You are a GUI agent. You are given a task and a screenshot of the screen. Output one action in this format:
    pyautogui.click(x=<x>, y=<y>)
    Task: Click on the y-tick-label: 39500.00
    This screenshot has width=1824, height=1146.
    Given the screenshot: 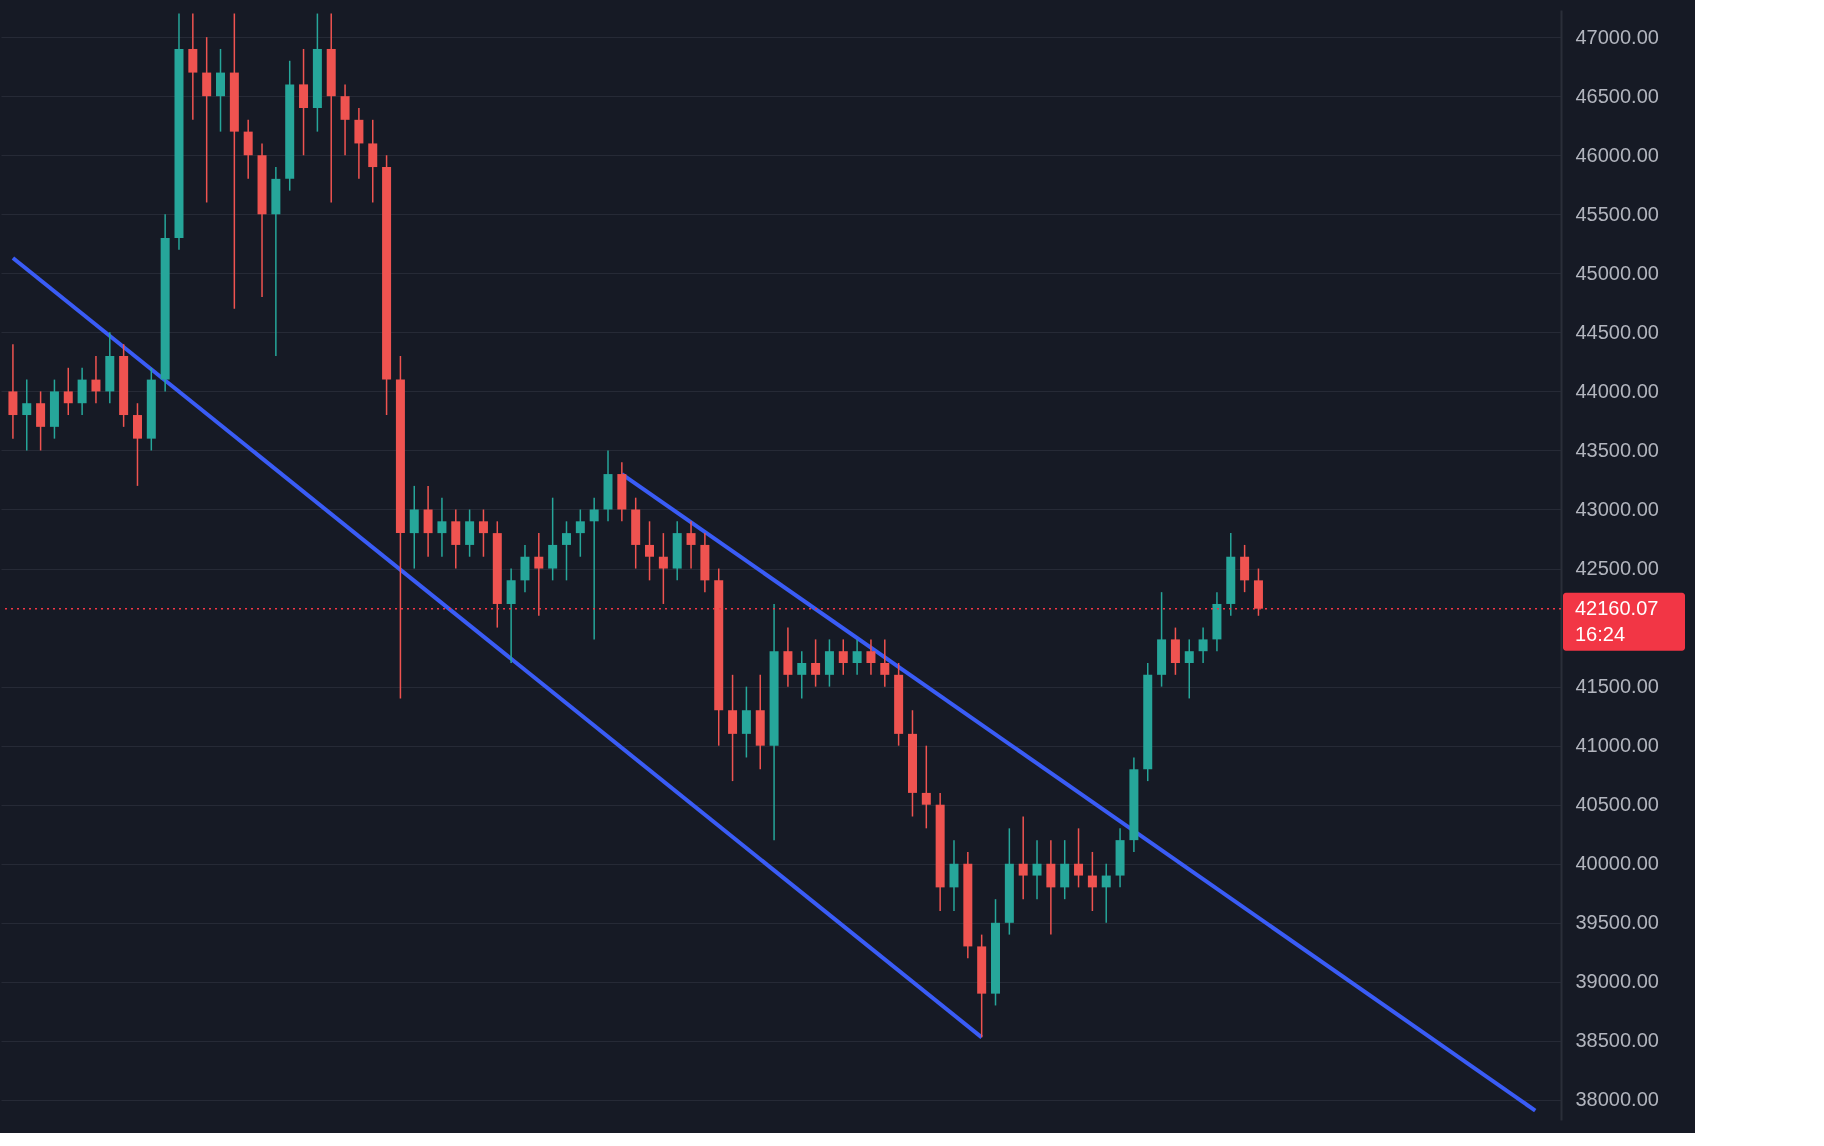 What is the action you would take?
    pyautogui.click(x=1617, y=922)
    